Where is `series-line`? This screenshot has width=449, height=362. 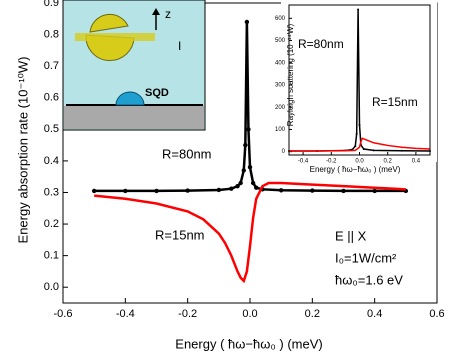
series-line is located at coordinates (360, 144).